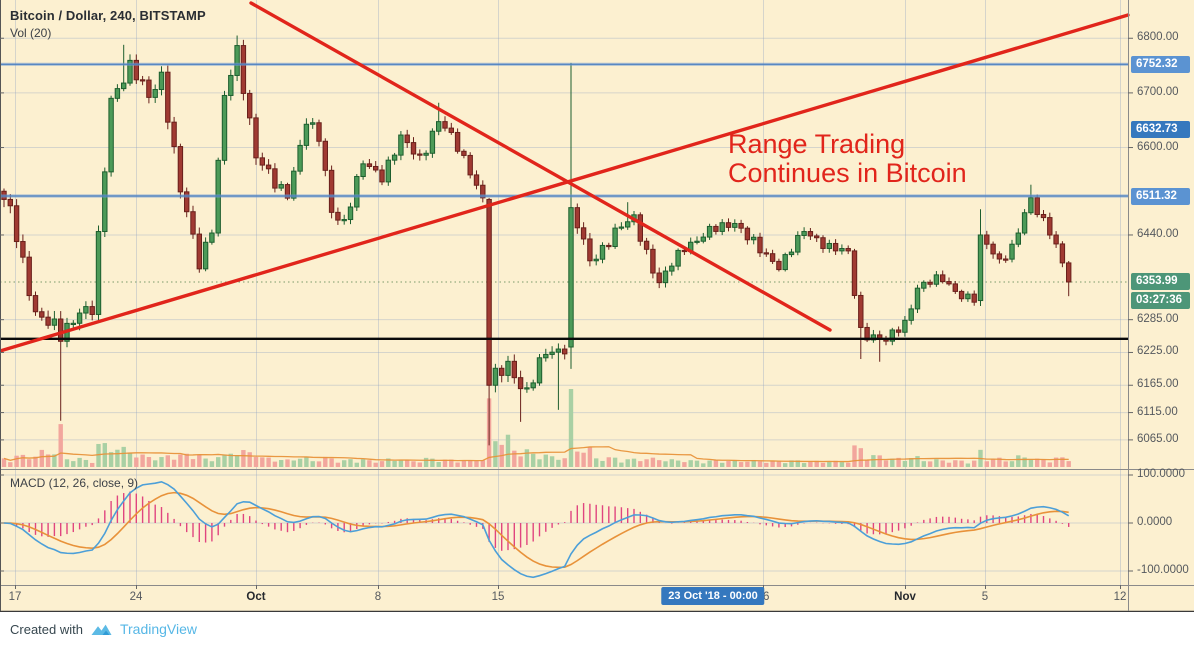 The height and width of the screenshot is (645, 1194). Describe the element at coordinates (1160, 282) in the screenshot. I see `last-price-badge: 6353.99` at that location.